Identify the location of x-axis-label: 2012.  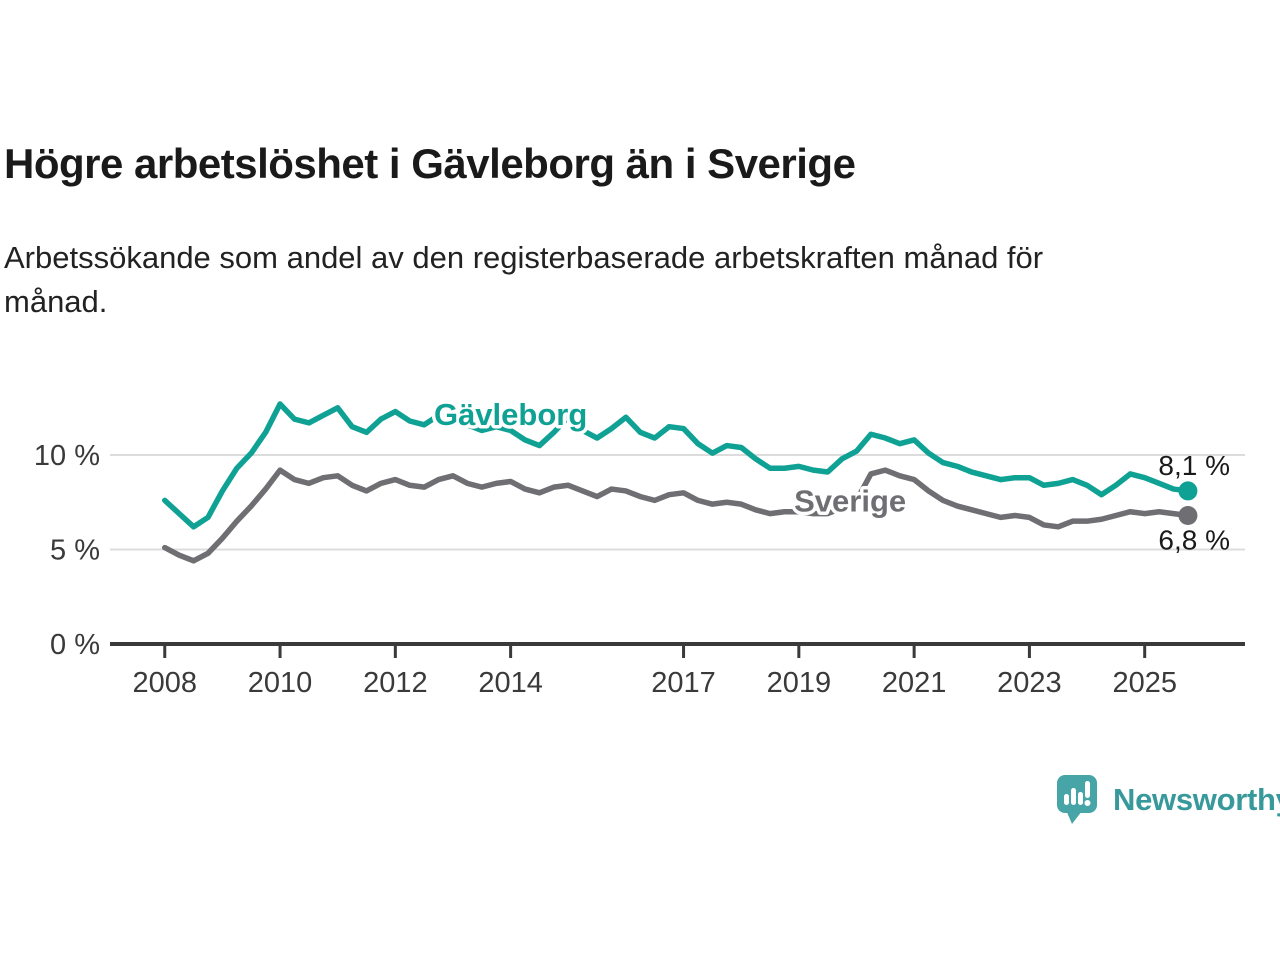
(395, 683).